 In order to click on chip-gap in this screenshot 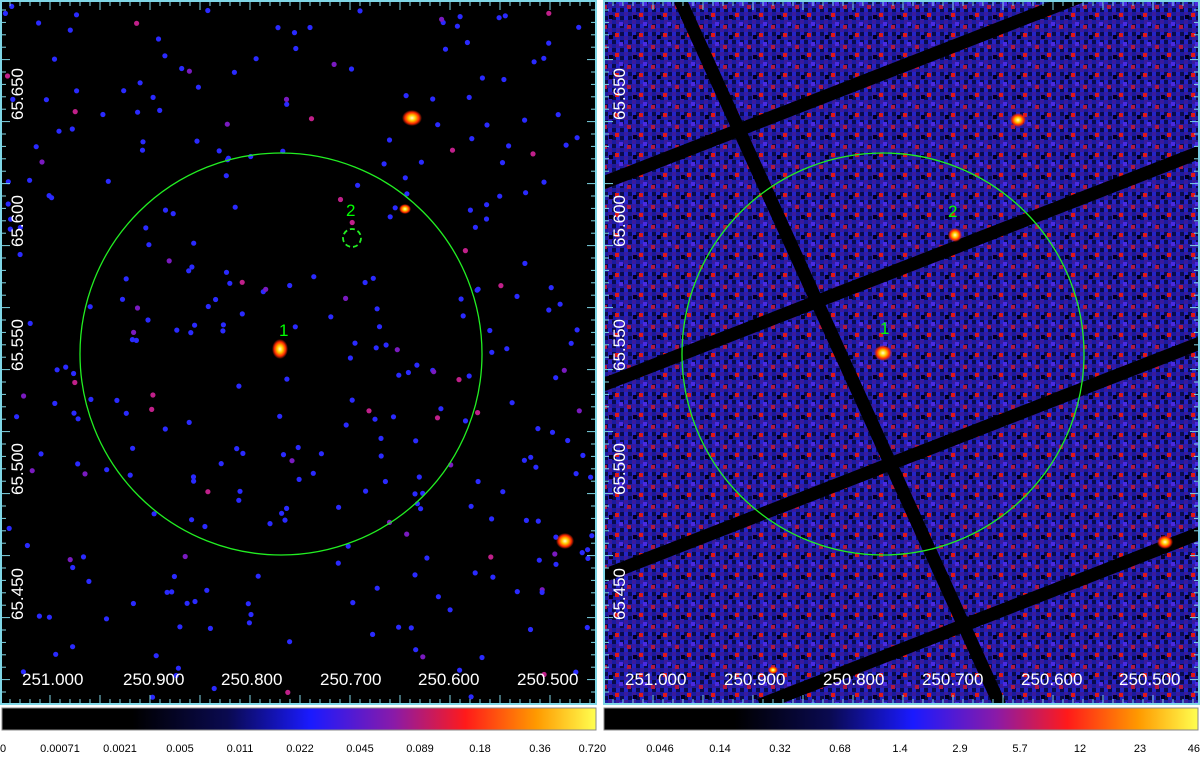, I will do `click(978, 615)`.